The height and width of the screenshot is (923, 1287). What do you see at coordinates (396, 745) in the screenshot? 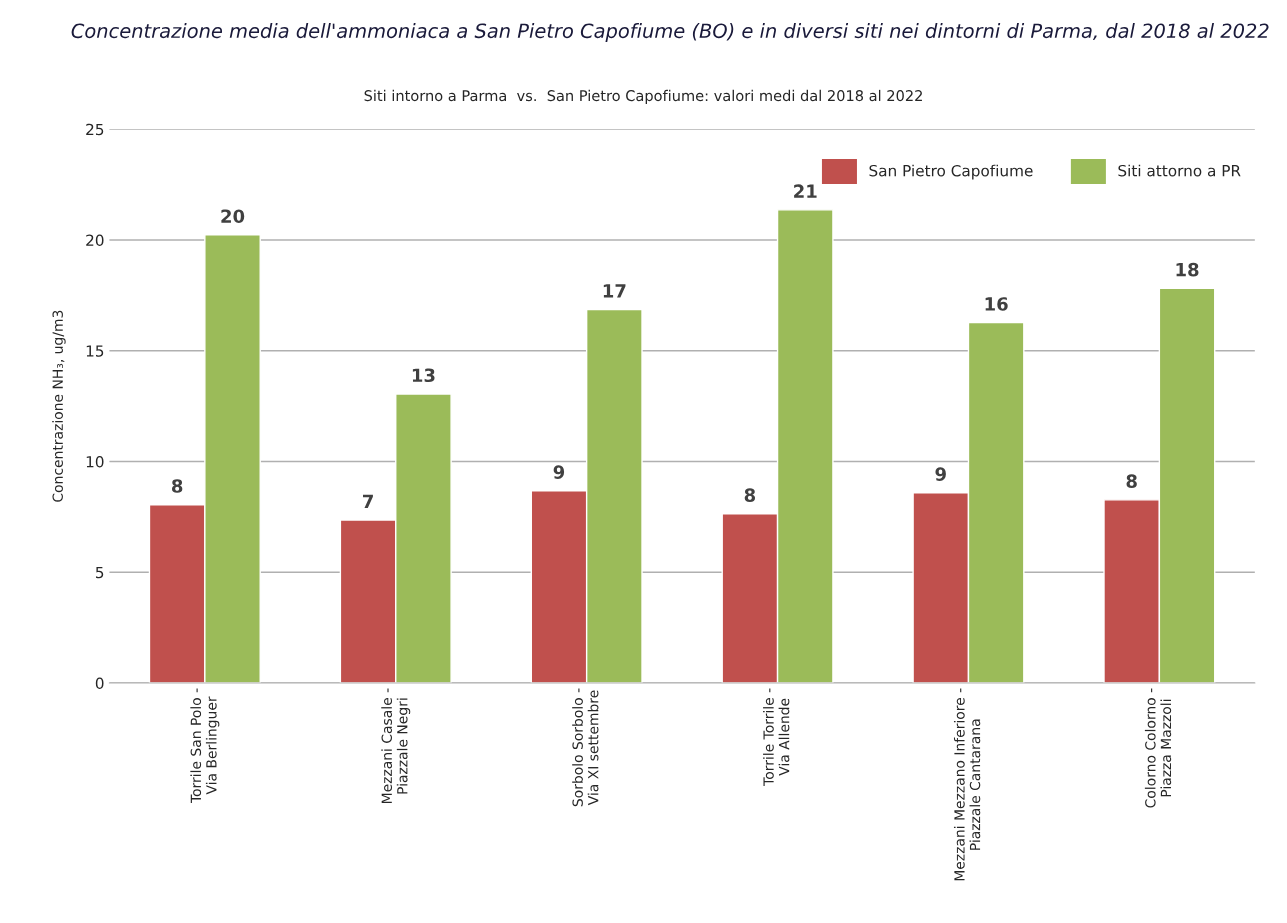
I see `x-tick-label: Mezzani Casale - Piazzale Negri` at bounding box center [396, 745].